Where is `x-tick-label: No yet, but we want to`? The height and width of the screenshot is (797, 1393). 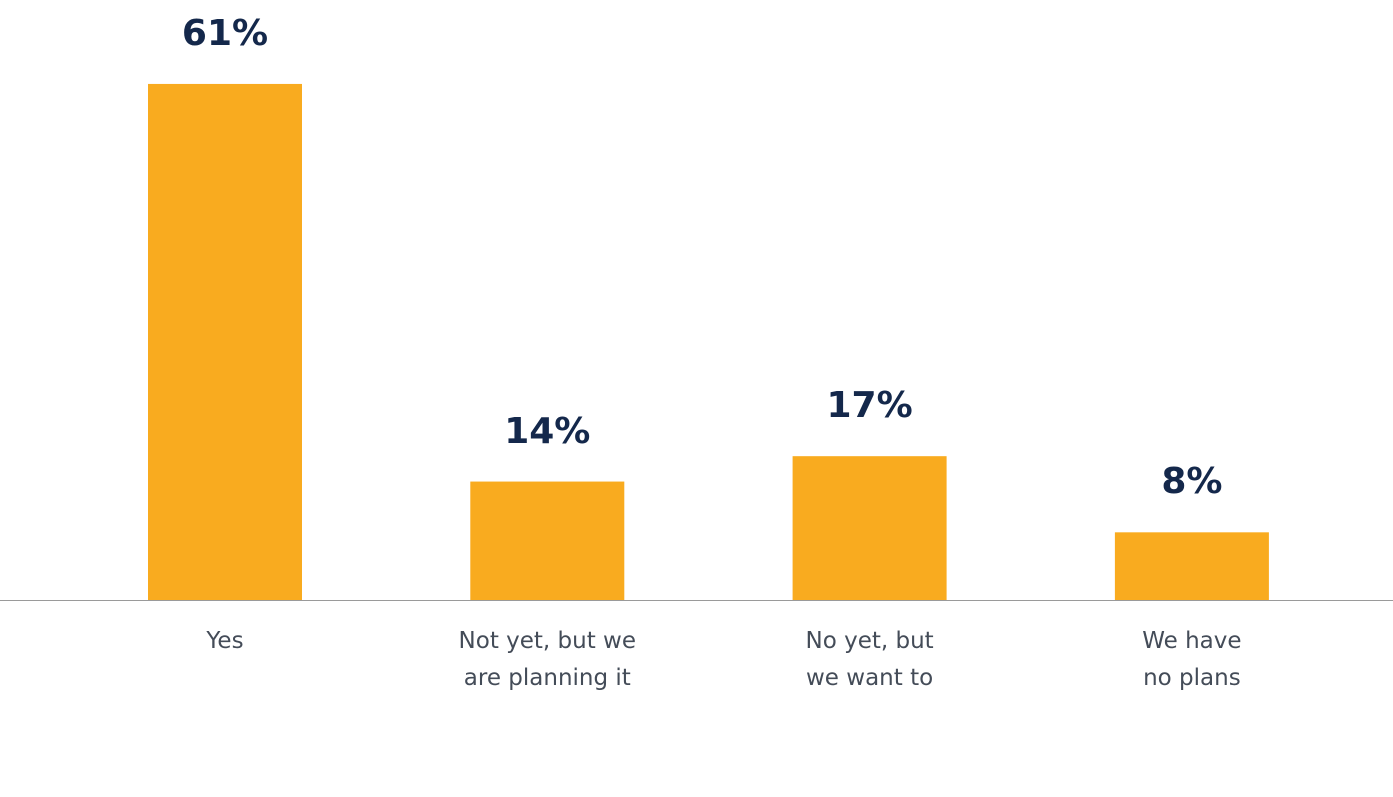 x-tick-label: No yet, but we want to is located at coordinates (869, 659).